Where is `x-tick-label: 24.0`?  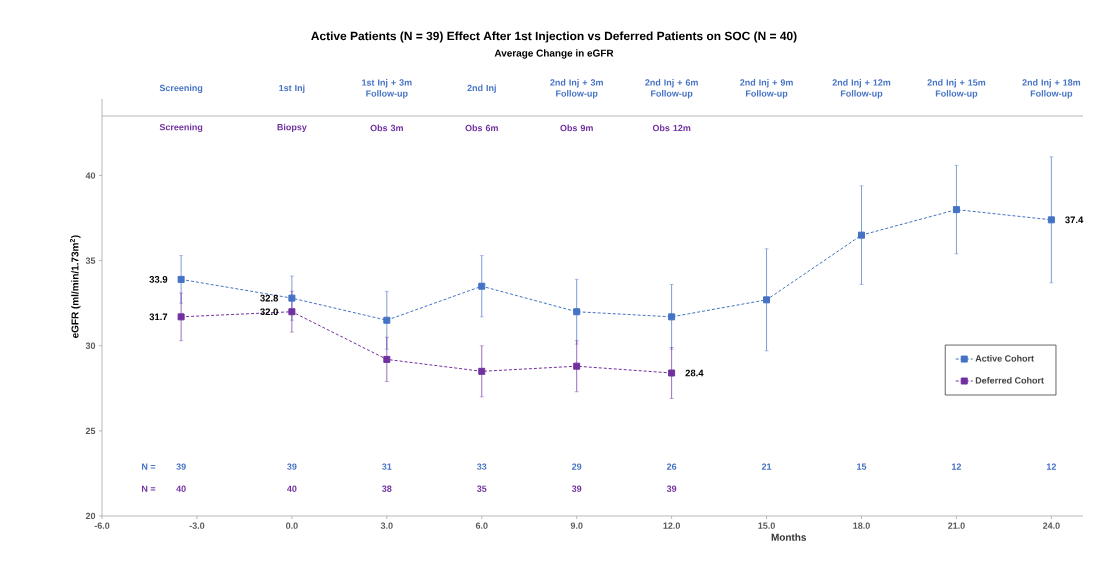 x-tick-label: 24.0 is located at coordinates (1051, 525).